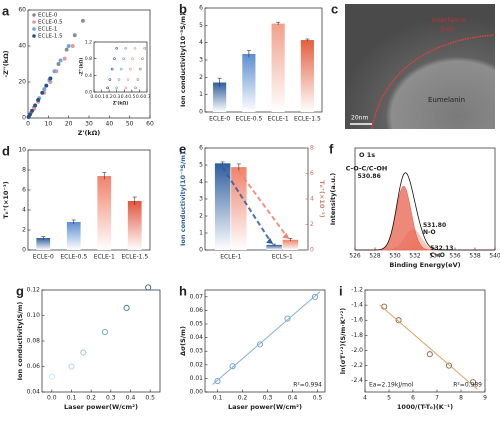  What do you see at coordinates (197, 324) in the screenshot?
I see `y-tick-label: 0.05` at bounding box center [197, 324].